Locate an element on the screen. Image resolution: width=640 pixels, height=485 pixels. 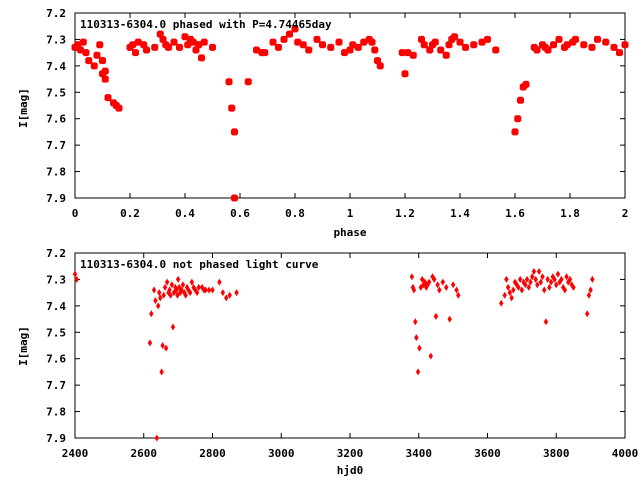
unphased-y-tick-label: 7.3 is located at coordinates (56, 279).